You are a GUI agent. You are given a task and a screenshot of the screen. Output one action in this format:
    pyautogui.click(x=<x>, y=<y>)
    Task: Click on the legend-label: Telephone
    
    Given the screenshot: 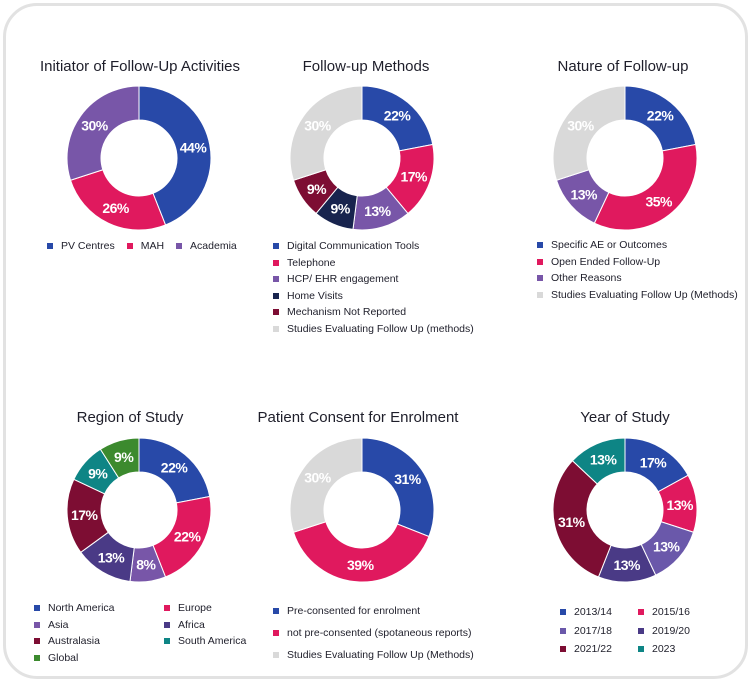 What is the action you would take?
    pyautogui.click(x=311, y=262)
    